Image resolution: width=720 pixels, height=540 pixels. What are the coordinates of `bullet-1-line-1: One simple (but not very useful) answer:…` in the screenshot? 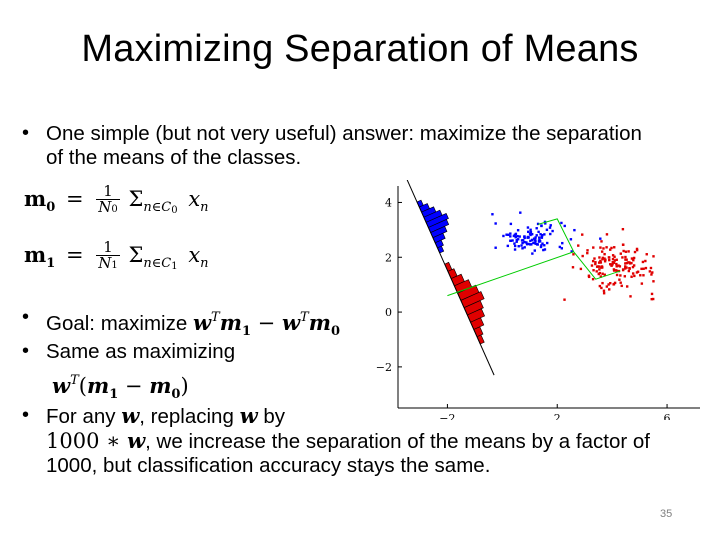 It's located at (344, 133).